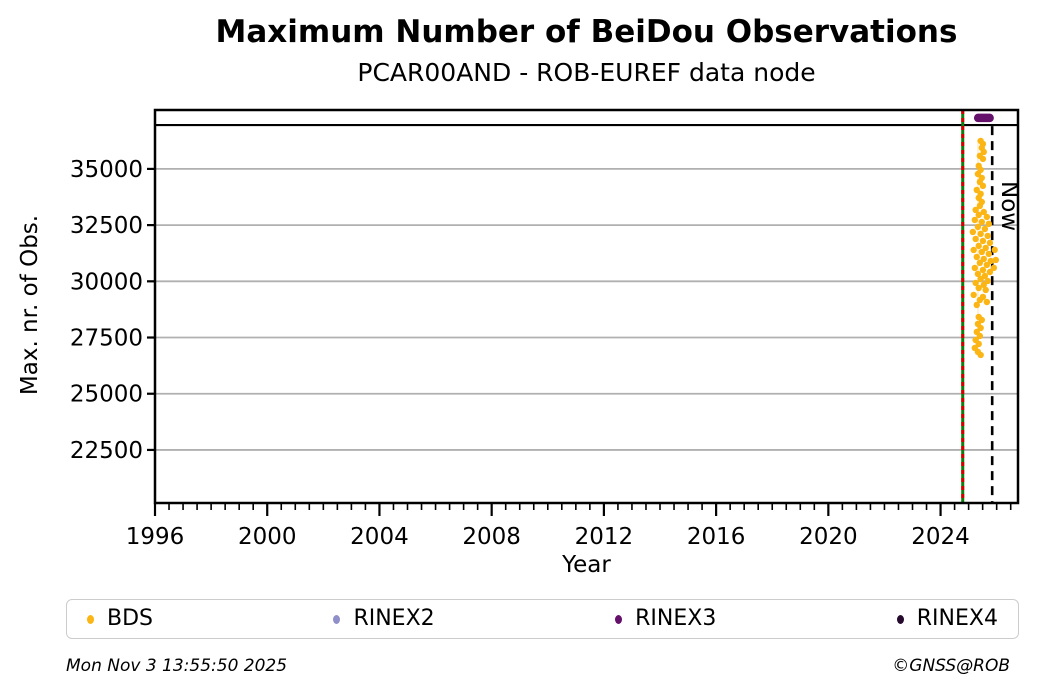 The height and width of the screenshot is (699, 1040). I want to click on x-tick-label: 2012, so click(604, 537).